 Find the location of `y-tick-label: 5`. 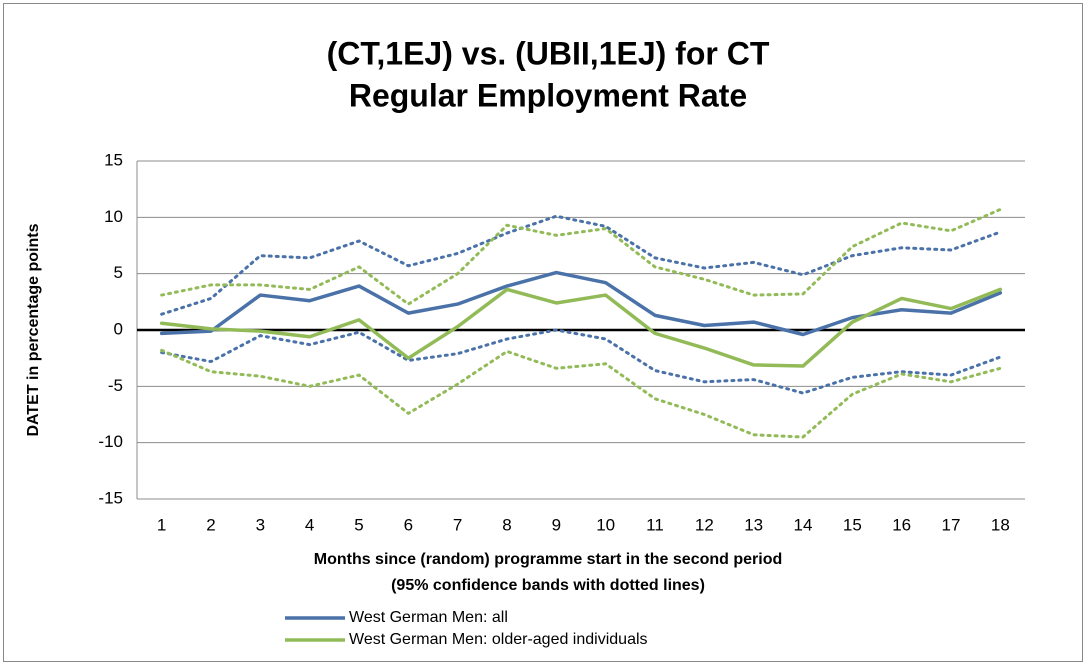

y-tick-label: 5 is located at coordinates (118, 272).